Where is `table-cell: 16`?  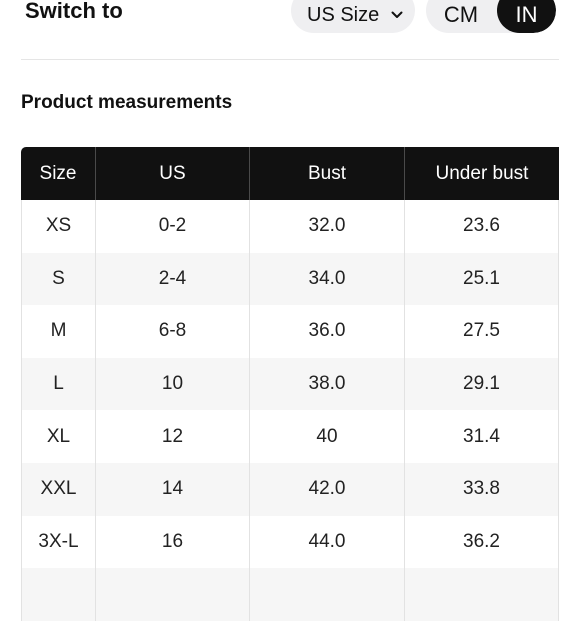 table-cell: 16 is located at coordinates (172, 542).